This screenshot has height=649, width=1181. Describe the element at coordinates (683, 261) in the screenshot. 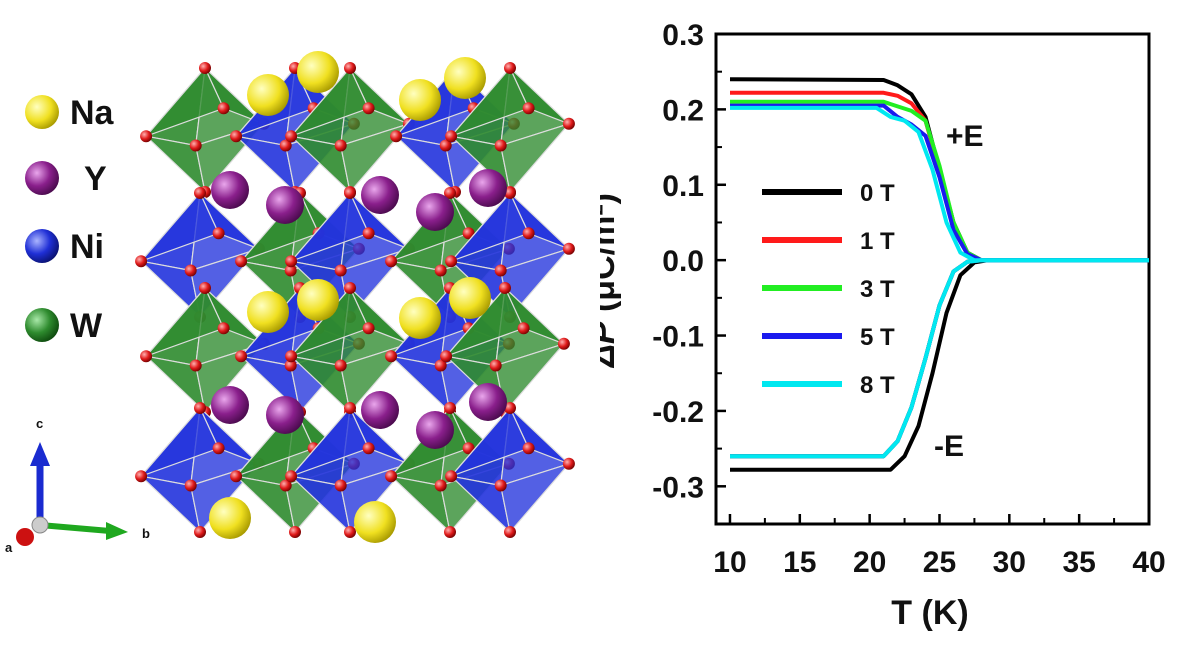

I see `y-tick-label: 0.0` at that location.